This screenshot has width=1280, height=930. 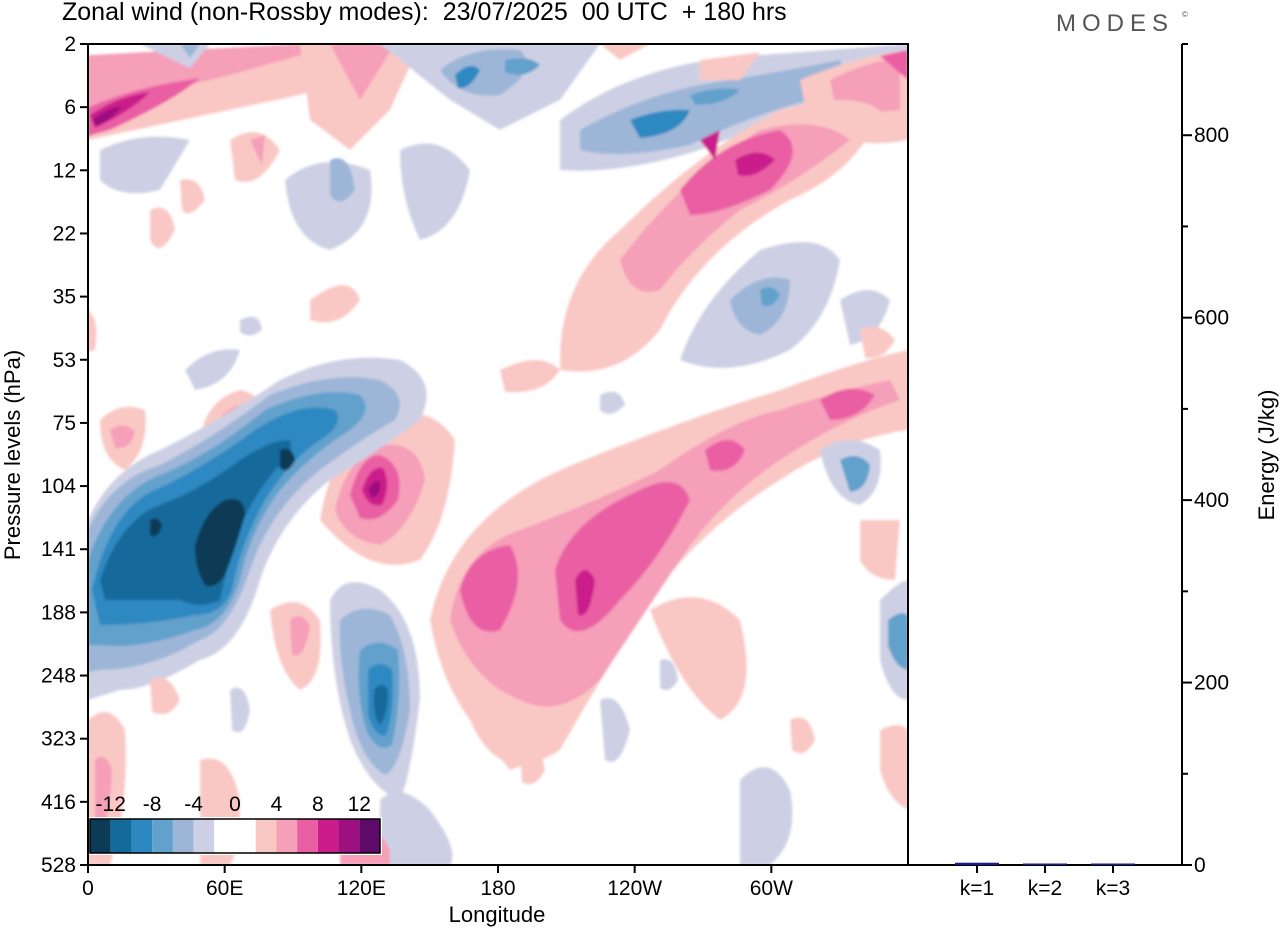 I want to click on energy-category-label: k=3, so click(x=1113, y=888).